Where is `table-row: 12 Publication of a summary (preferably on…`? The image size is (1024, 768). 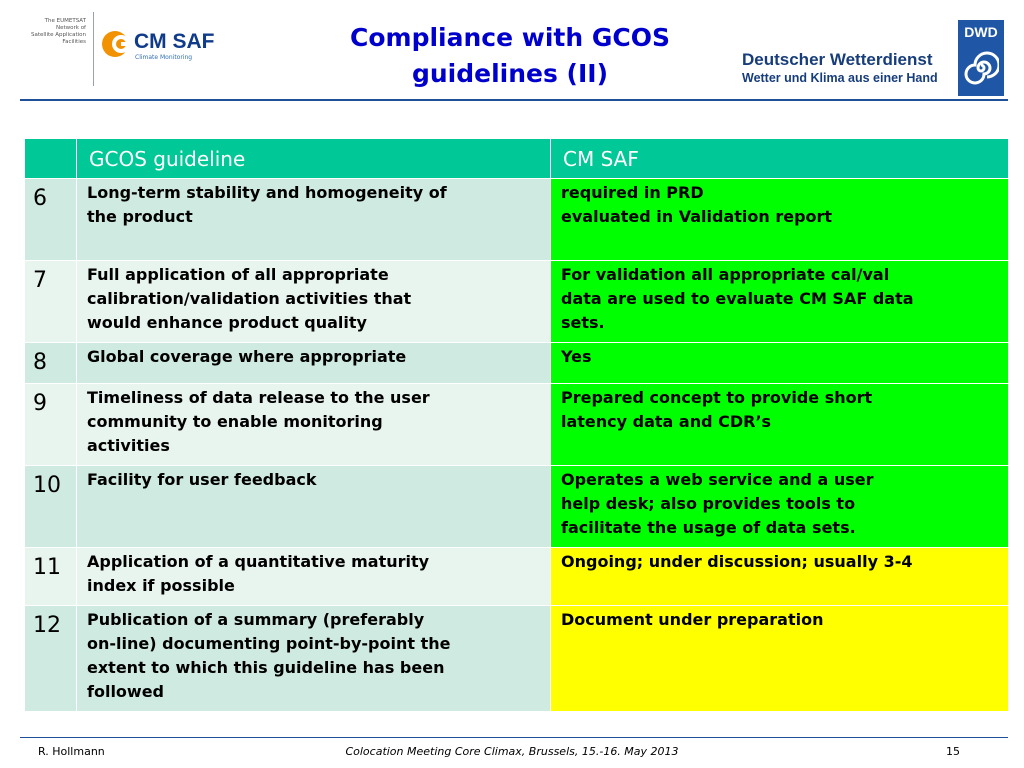 table-row: 12 Publication of a summary (preferably on… is located at coordinates (516, 658).